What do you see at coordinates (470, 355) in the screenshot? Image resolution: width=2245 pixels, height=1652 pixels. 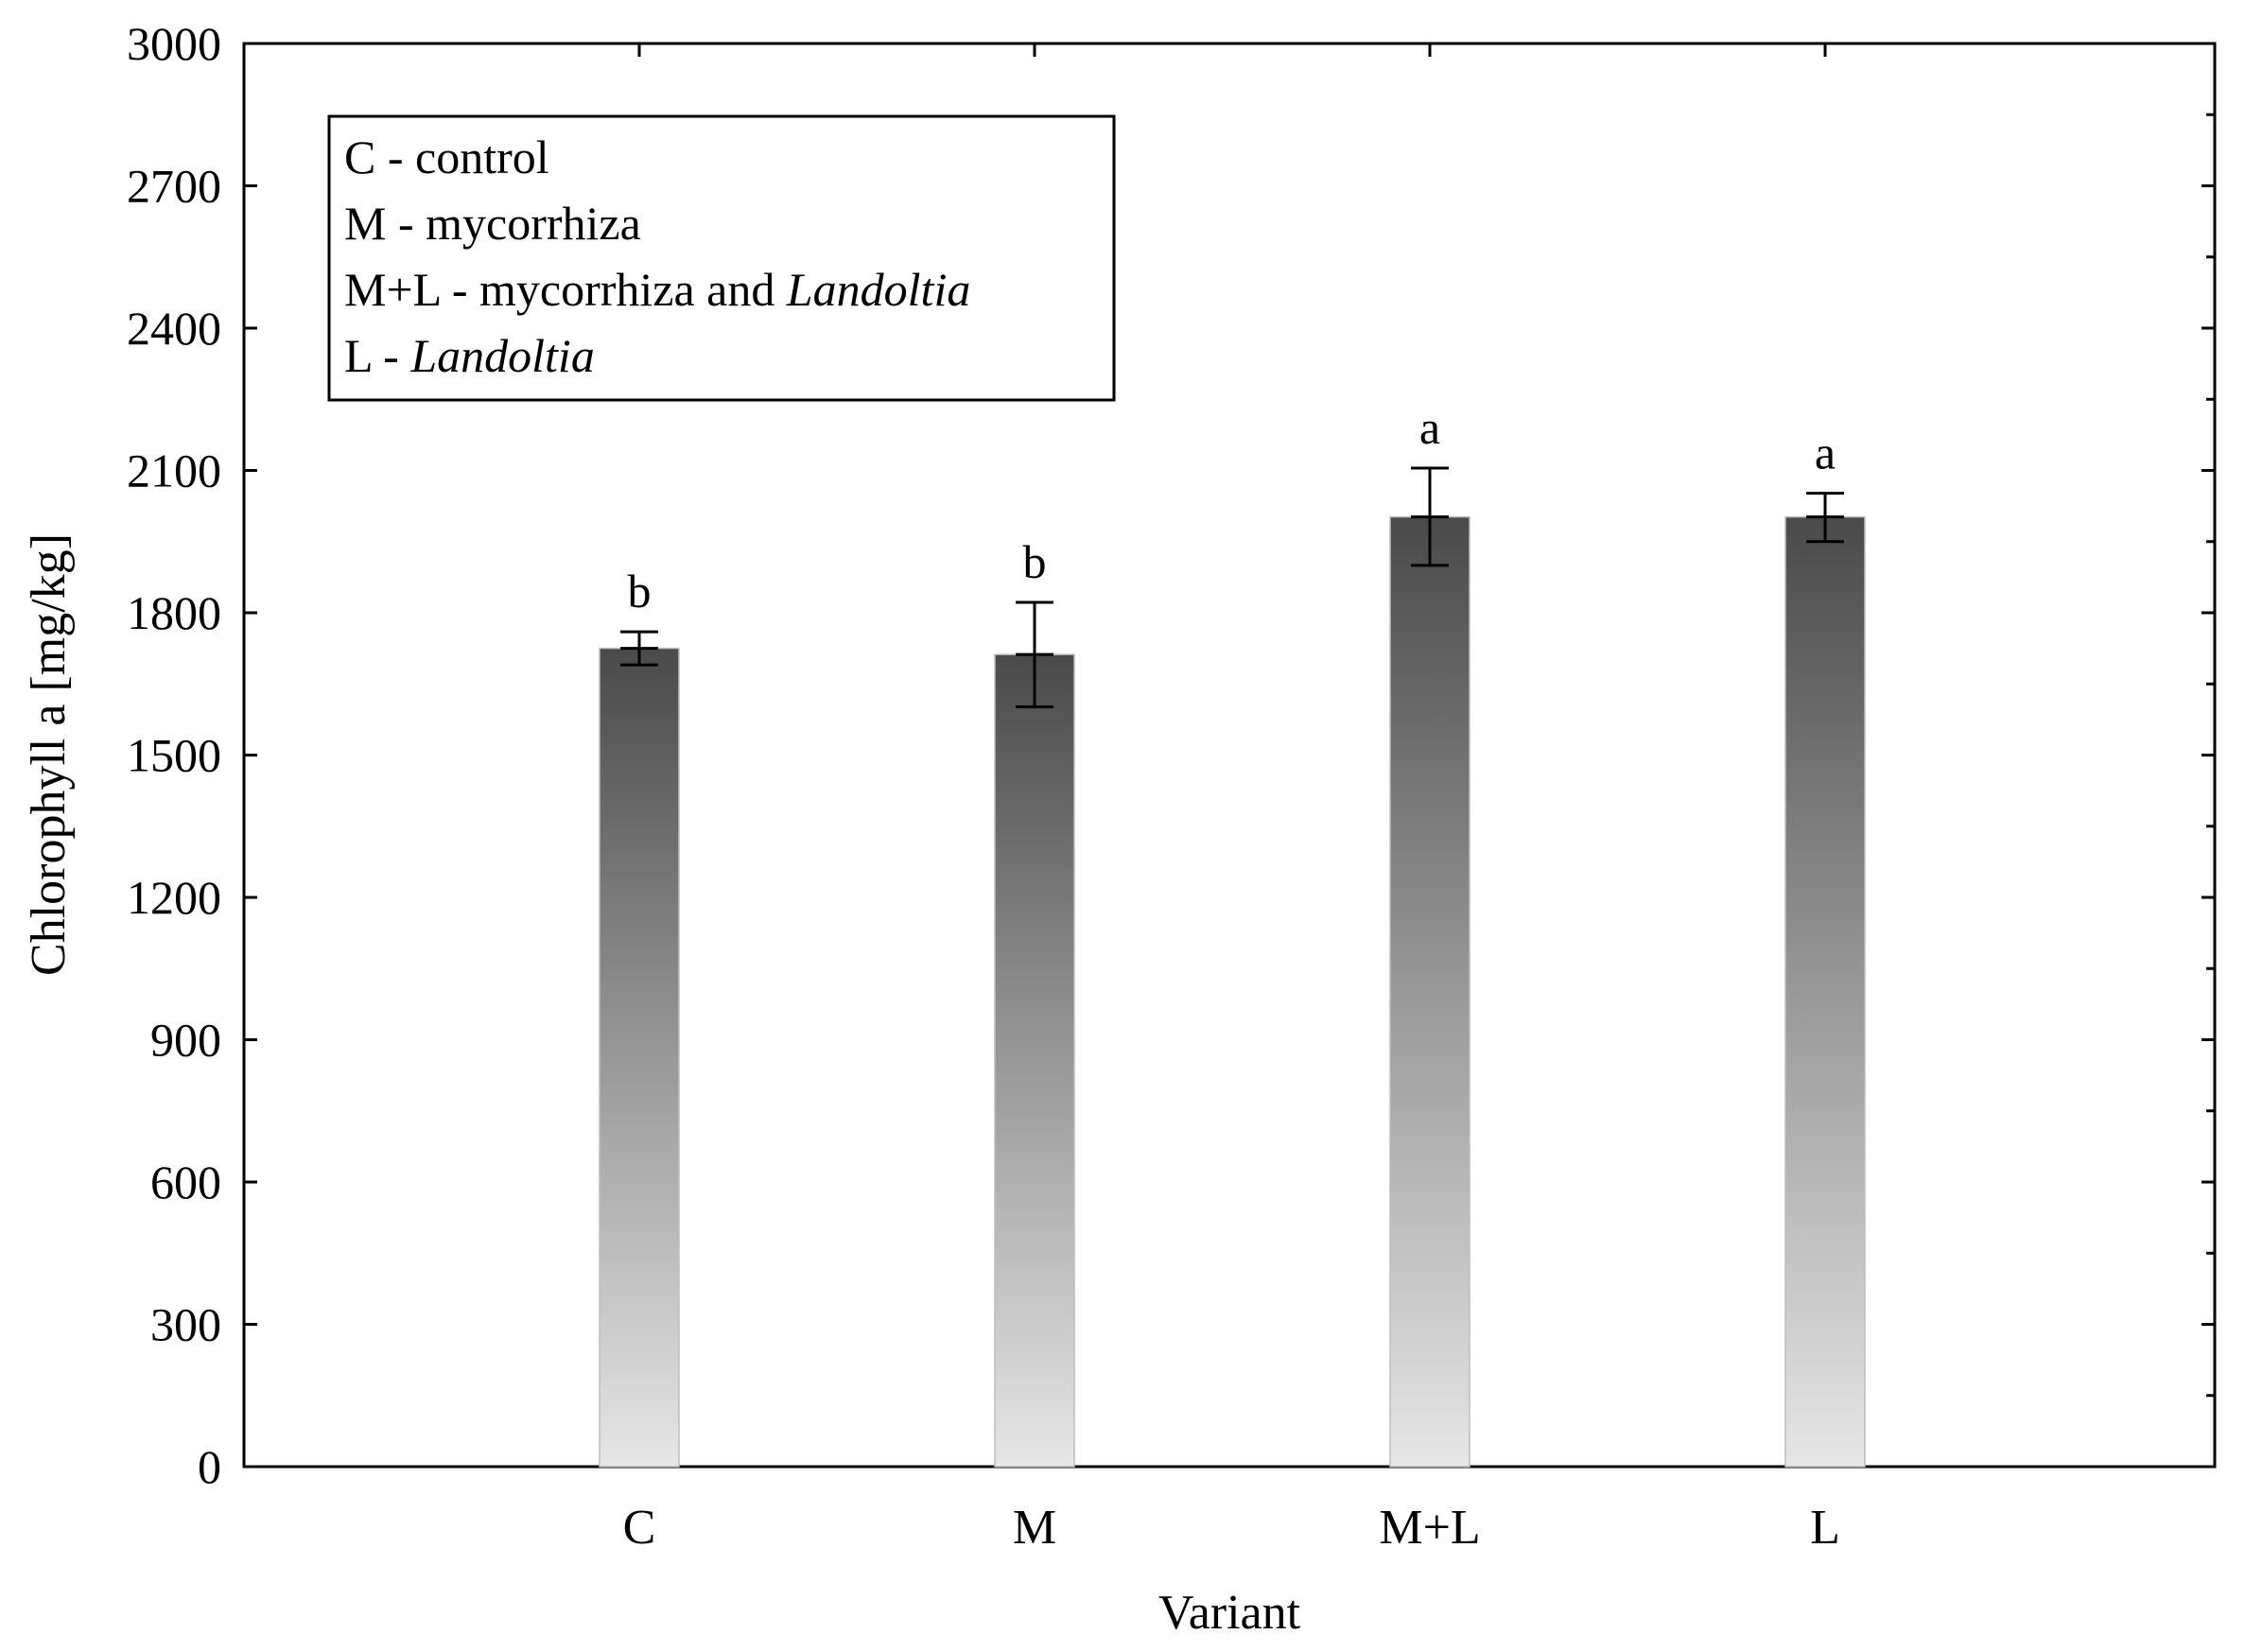 I see `legend-entry: L - Landoltia` at bounding box center [470, 355].